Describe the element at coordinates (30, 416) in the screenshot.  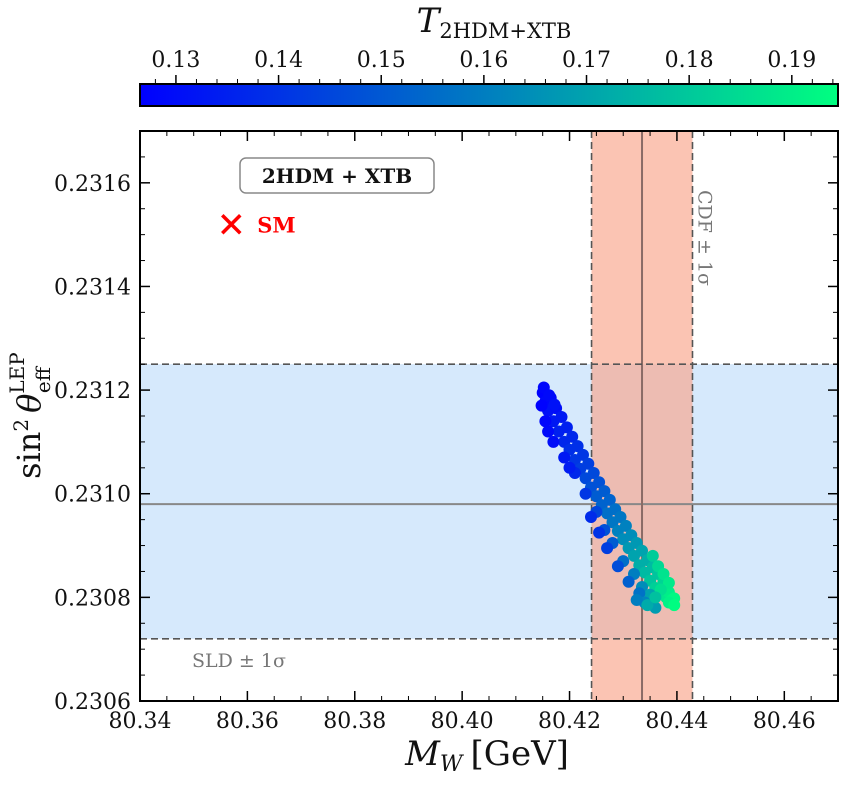
I see `y-axis-label: sin2 θLEP eff` at that location.